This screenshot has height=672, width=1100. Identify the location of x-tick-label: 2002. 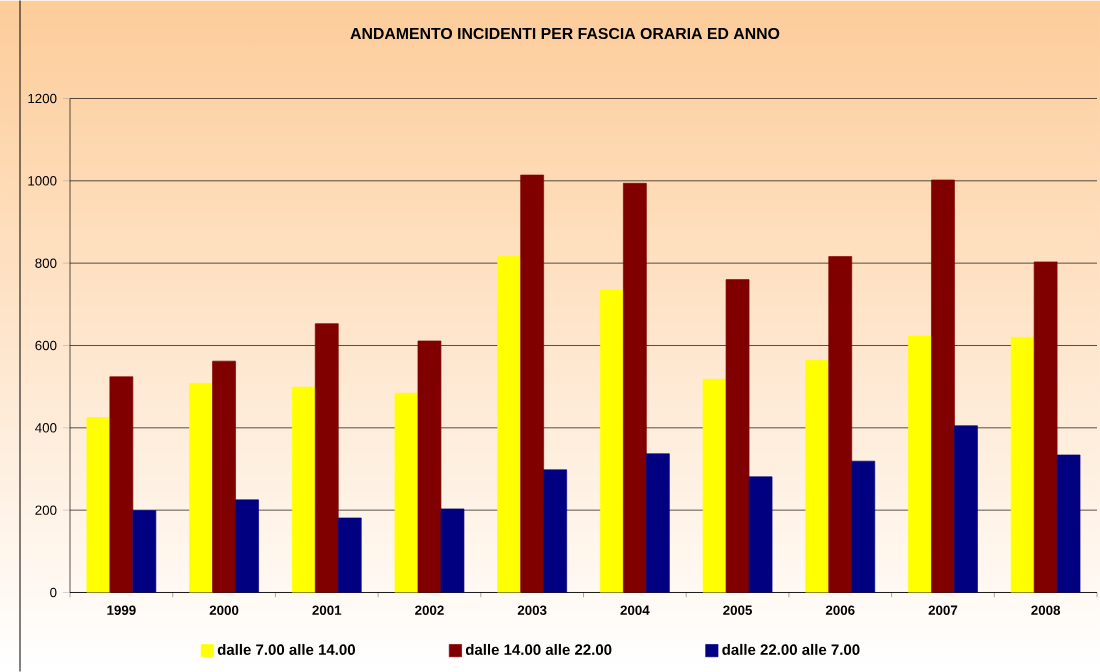
(429, 610).